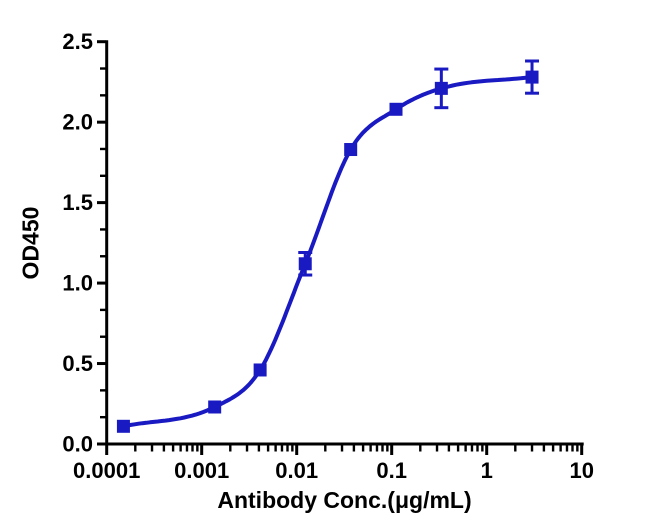  Describe the element at coordinates (201, 470) in the screenshot. I see `x-tick-label: 0.001` at that location.